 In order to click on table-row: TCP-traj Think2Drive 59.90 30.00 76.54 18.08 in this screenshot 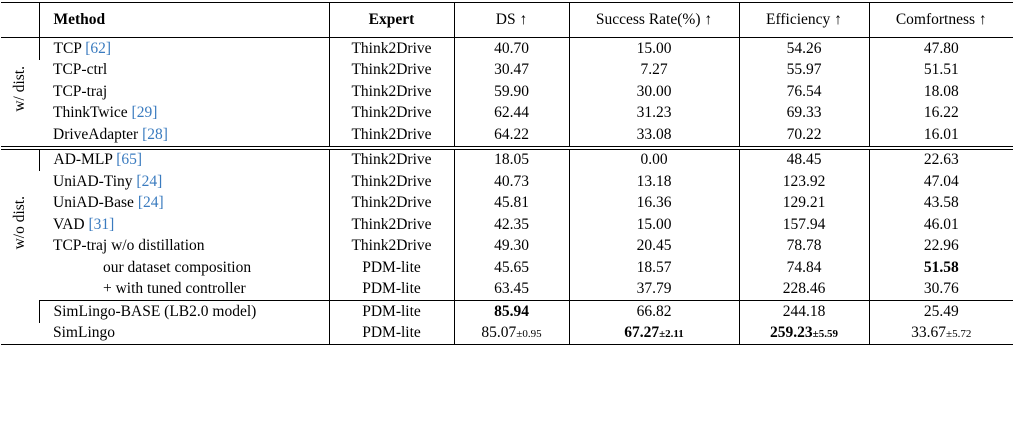, I will do `click(507, 92)`.